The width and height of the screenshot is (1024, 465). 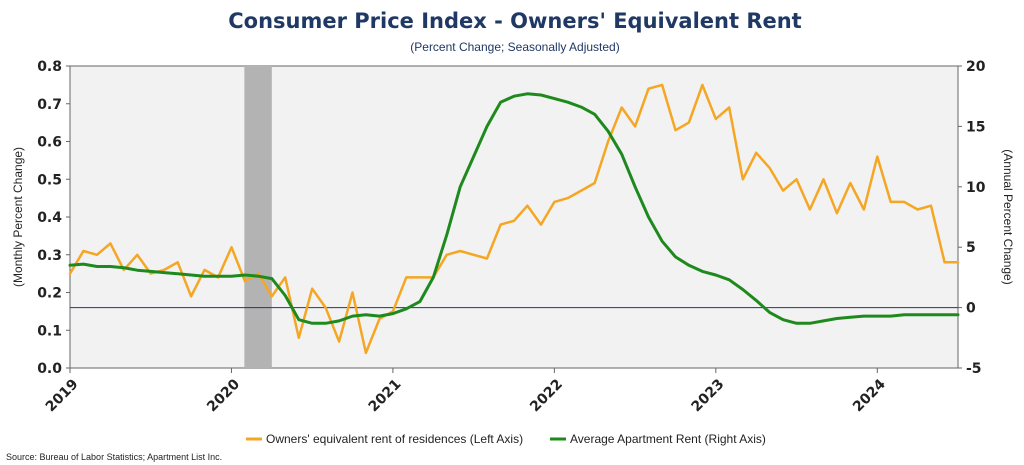 What do you see at coordinates (385, 395) in the screenshot?
I see `x-tick-label: 2021` at bounding box center [385, 395].